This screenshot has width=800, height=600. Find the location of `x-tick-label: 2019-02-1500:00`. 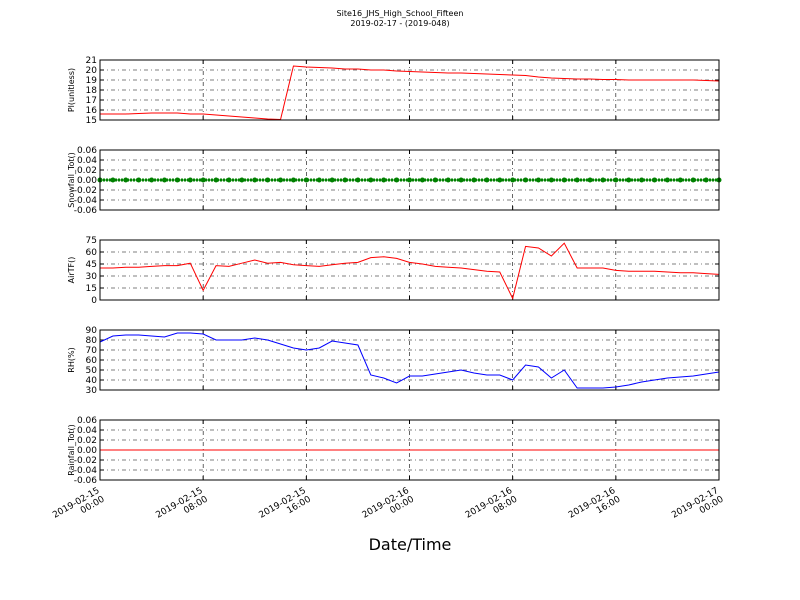

x-tick-label: 2019-02-1500:00 is located at coordinates (79, 508).